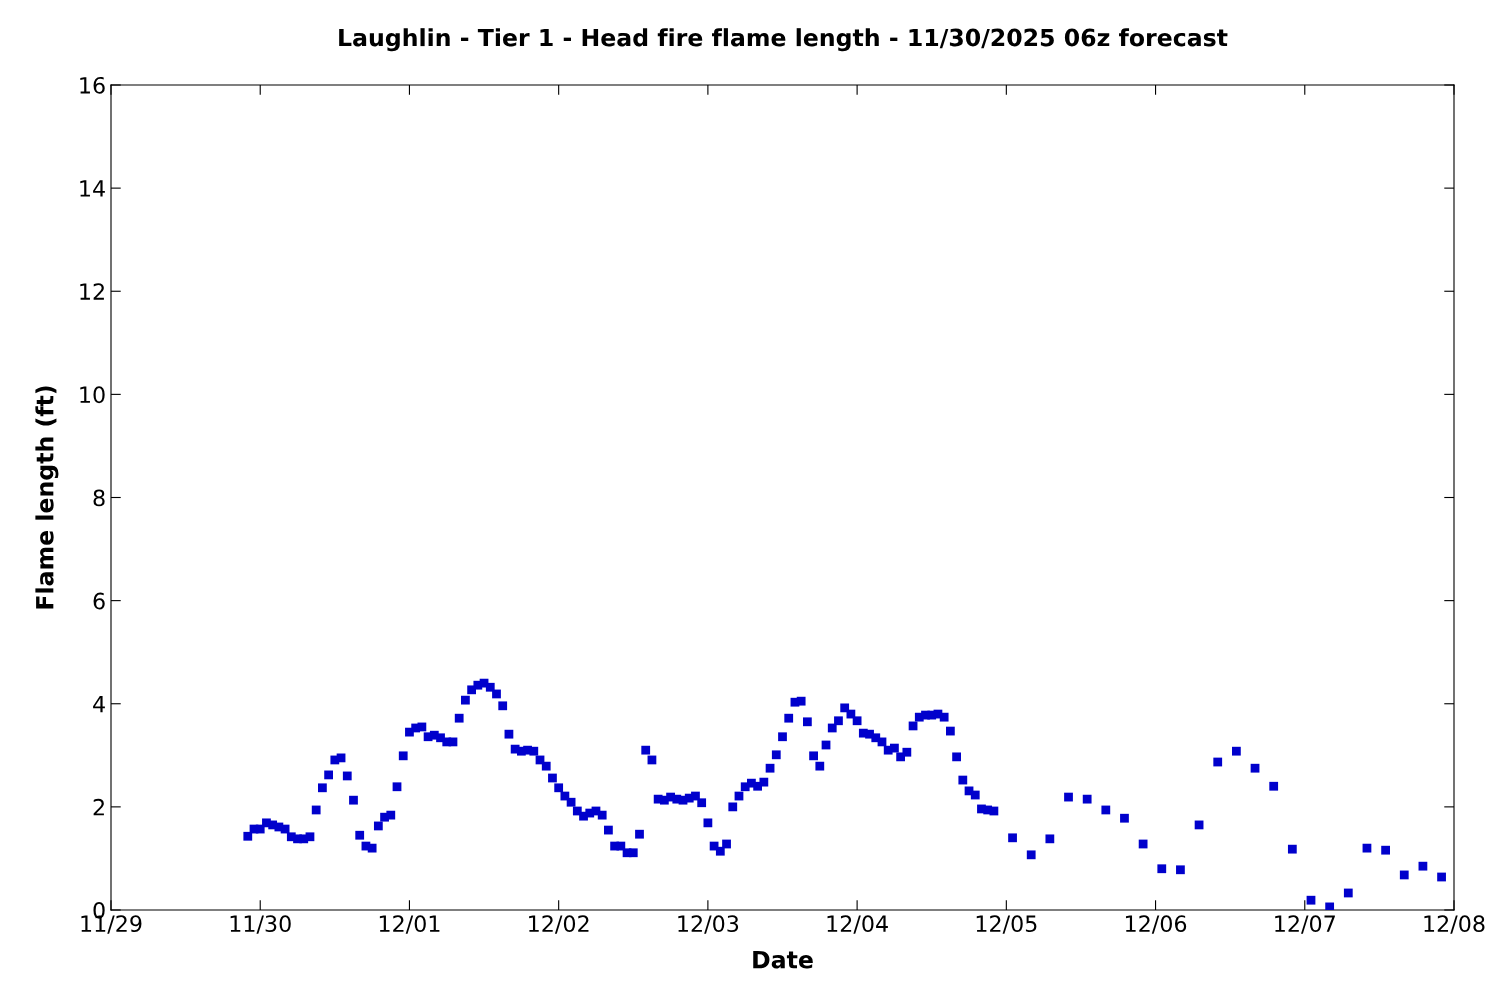 The image size is (1500, 1000). I want to click on y-tick-label: 2, so click(98, 807).